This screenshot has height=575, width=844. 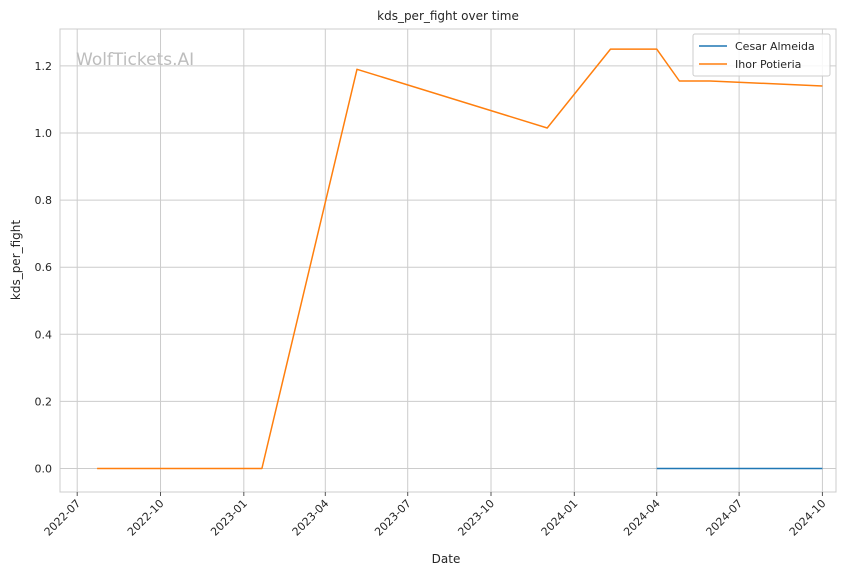 I want to click on legend-box, so click(x=761, y=55).